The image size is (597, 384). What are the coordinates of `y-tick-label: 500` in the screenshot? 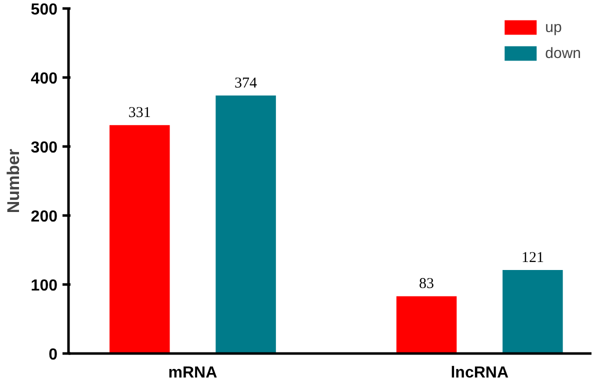 It's located at (44, 10).